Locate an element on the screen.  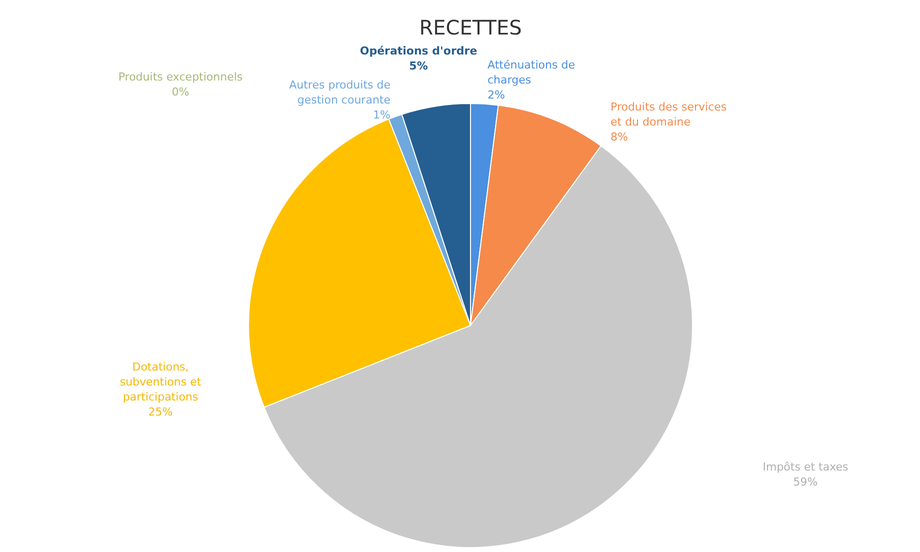
slice-label: Opérations d'ordre is located at coordinates (419, 51).